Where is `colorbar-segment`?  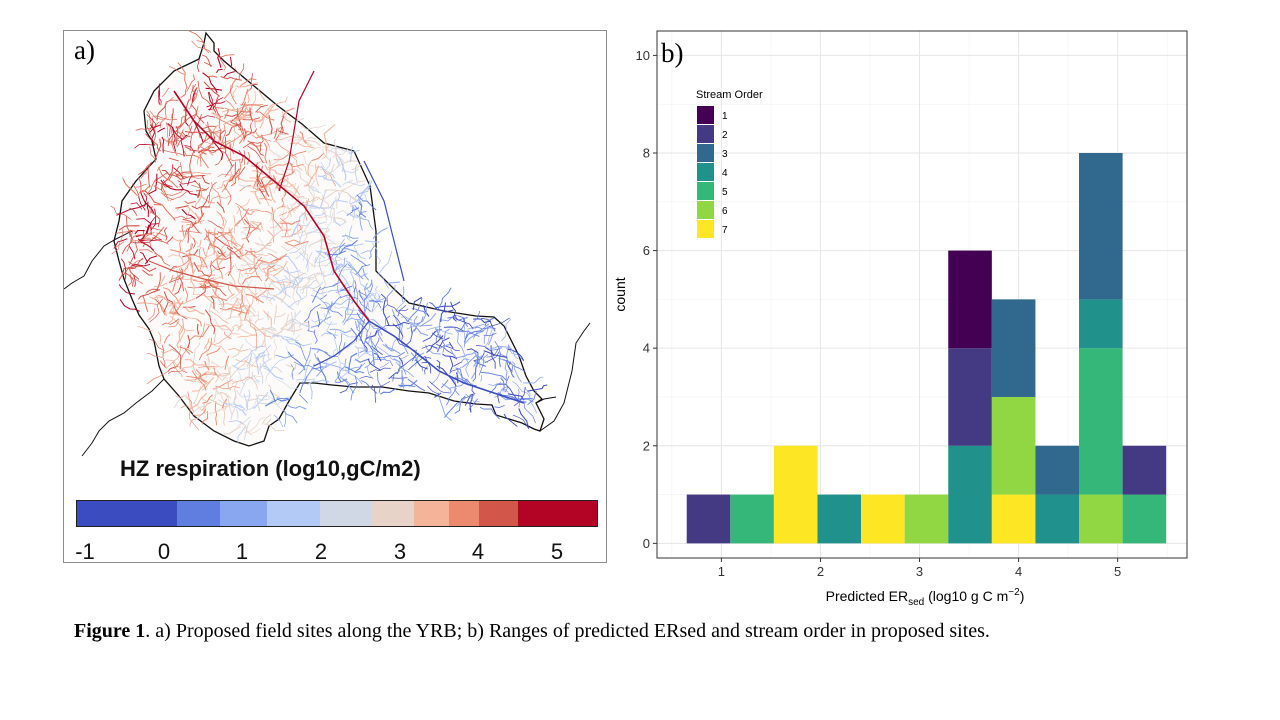 colorbar-segment is located at coordinates (198, 513).